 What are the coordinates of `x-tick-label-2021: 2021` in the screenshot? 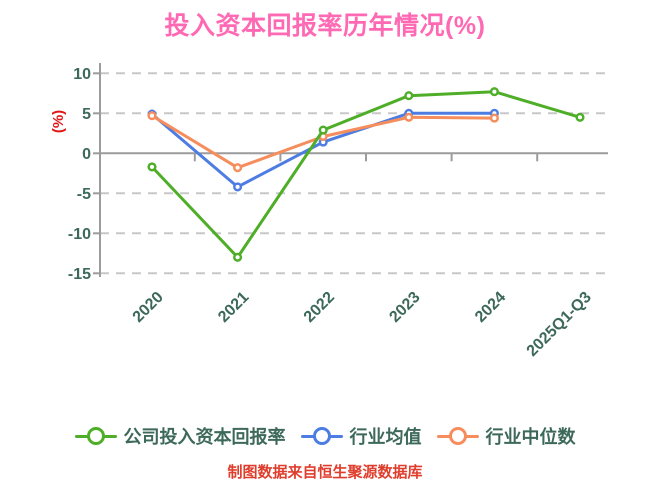 It's located at (233, 307).